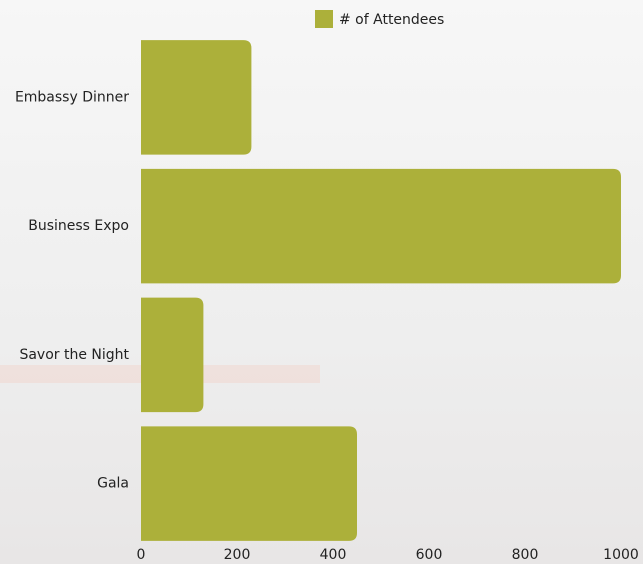 This screenshot has height=564, width=643. What do you see at coordinates (333, 555) in the screenshot?
I see `x-tick-label: 400` at bounding box center [333, 555].